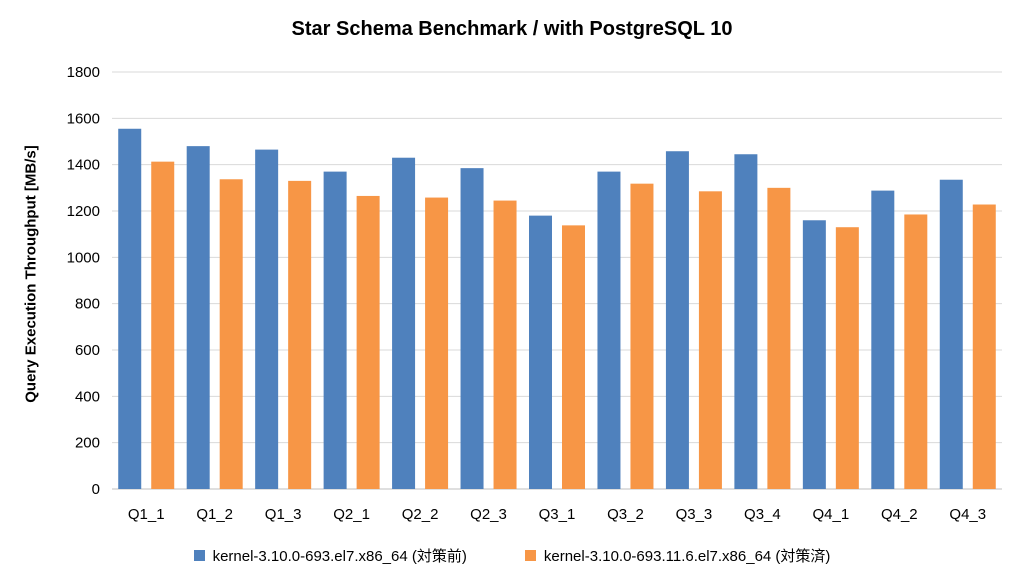 The height and width of the screenshot is (585, 1024). Describe the element at coordinates (87, 350) in the screenshot. I see `y-tick-label: 600` at that location.